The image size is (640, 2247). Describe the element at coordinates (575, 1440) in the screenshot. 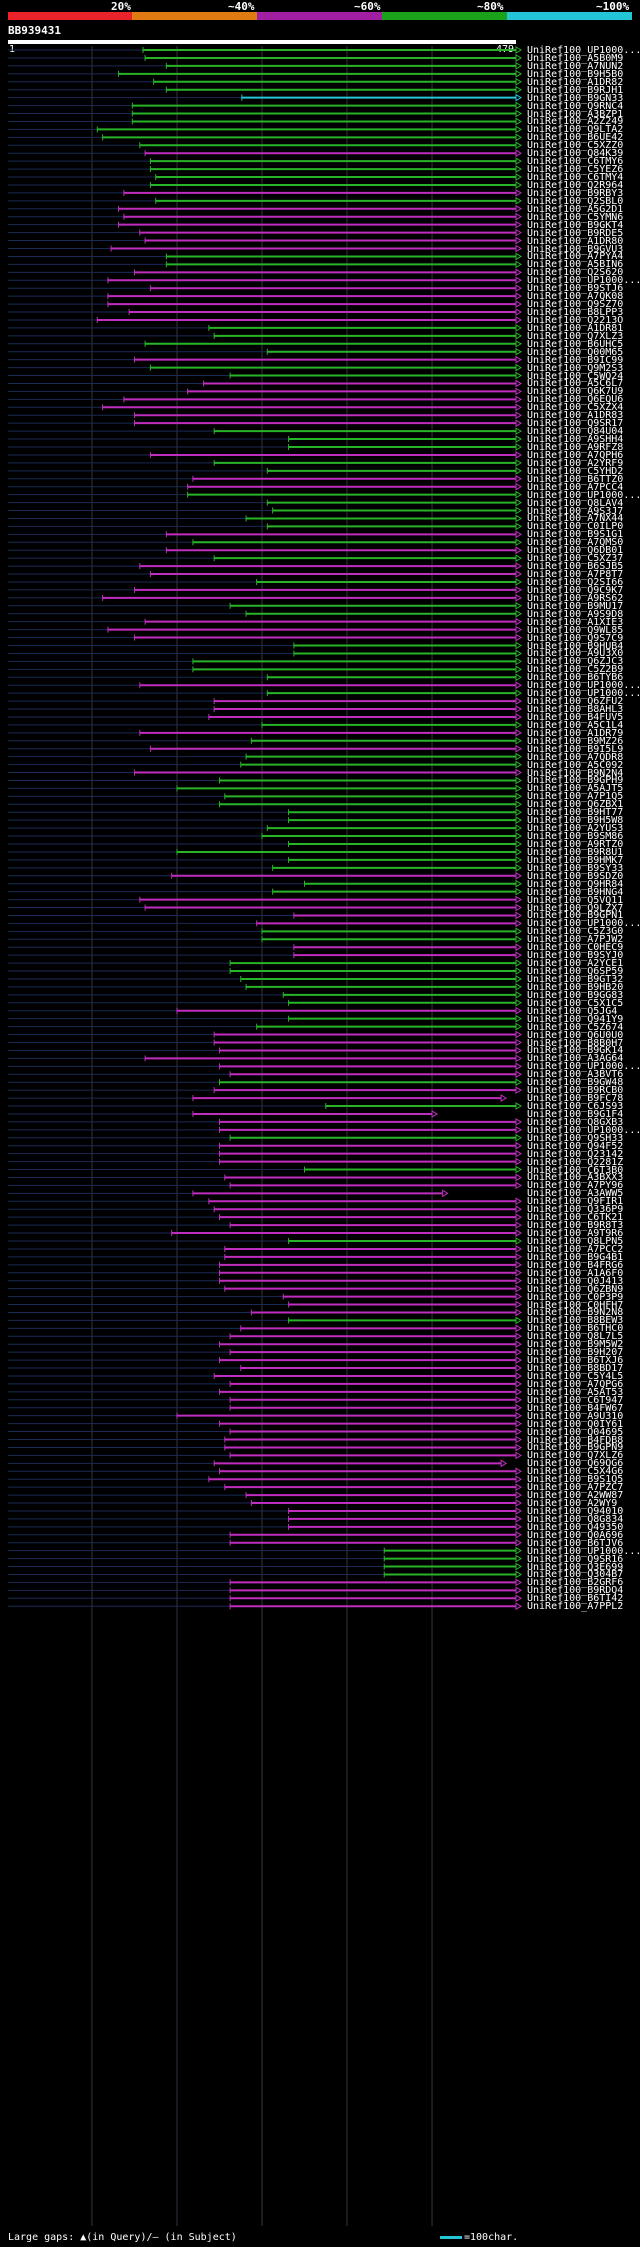

I see `hit-label: UniRef100_B4FDB8` at that location.